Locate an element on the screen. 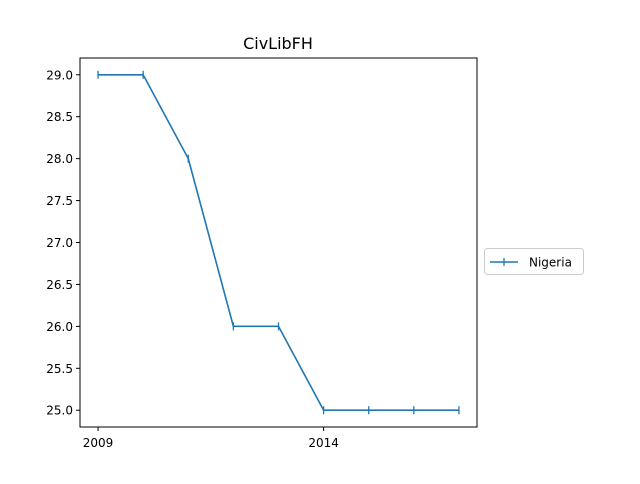 This screenshot has height=484, width=640. x-tick-label: 2009 is located at coordinates (98, 443).